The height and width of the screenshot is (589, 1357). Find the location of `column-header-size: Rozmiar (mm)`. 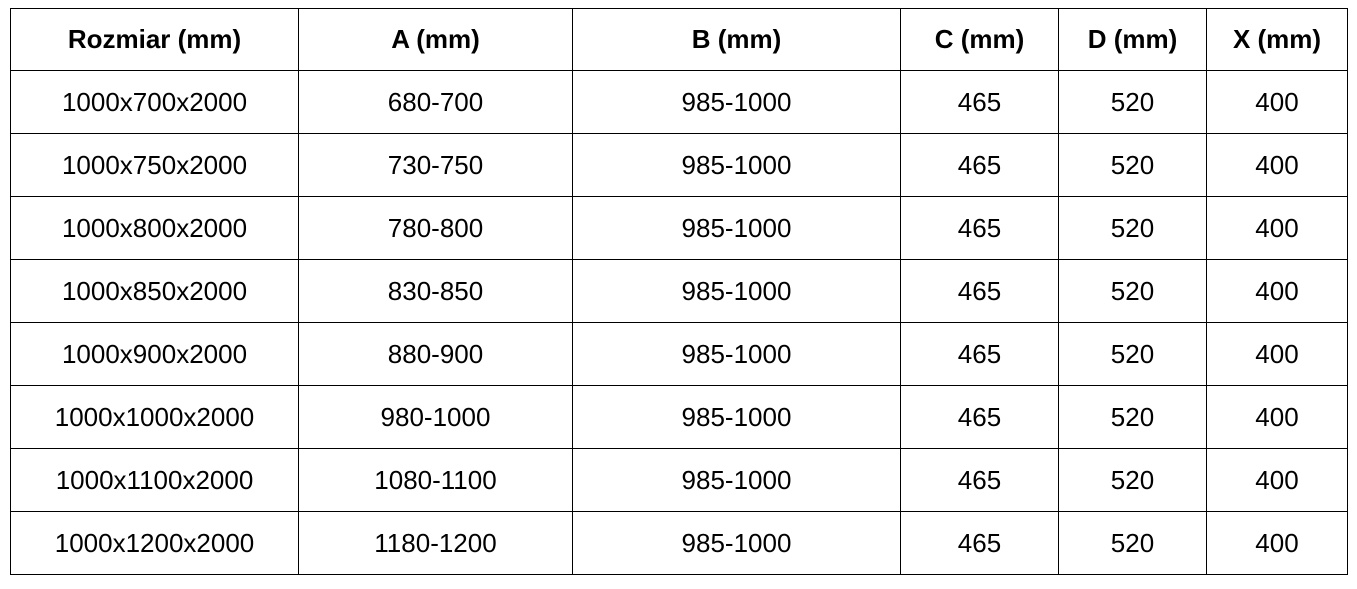

column-header-size: Rozmiar (mm) is located at coordinates (154, 39).